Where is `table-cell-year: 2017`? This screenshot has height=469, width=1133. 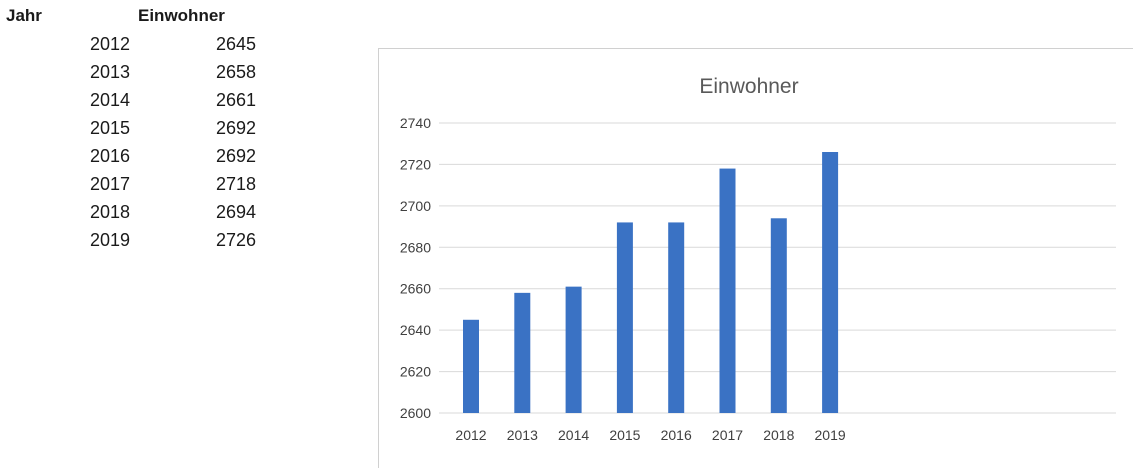 table-cell-year: 2017 is located at coordinates (109, 184).